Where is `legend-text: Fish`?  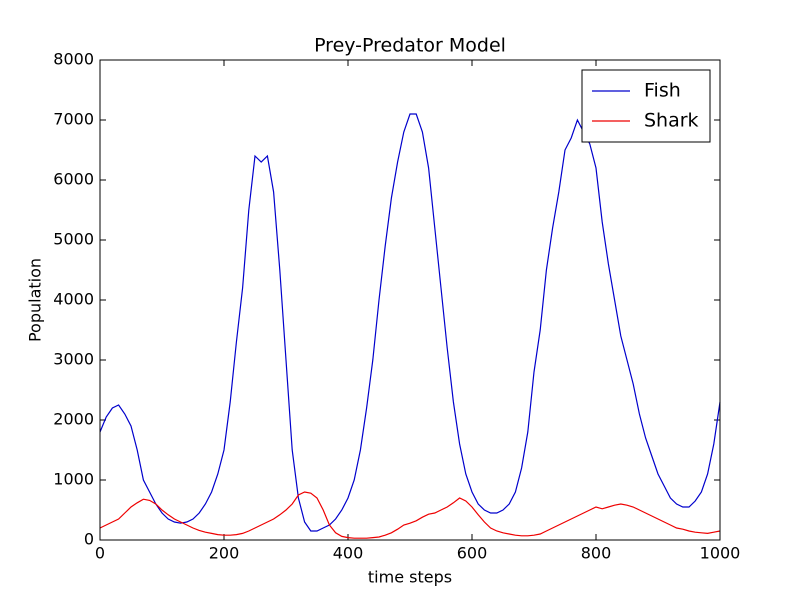
legend-text: Fish is located at coordinates (662, 91).